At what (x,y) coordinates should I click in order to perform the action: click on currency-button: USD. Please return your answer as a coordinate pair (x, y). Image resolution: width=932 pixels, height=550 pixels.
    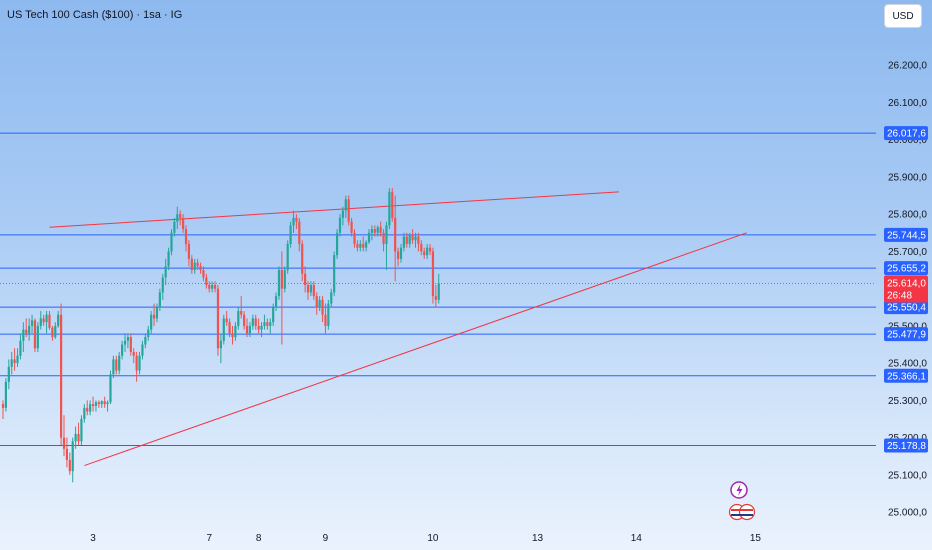
    Looking at the image, I should click on (903, 16).